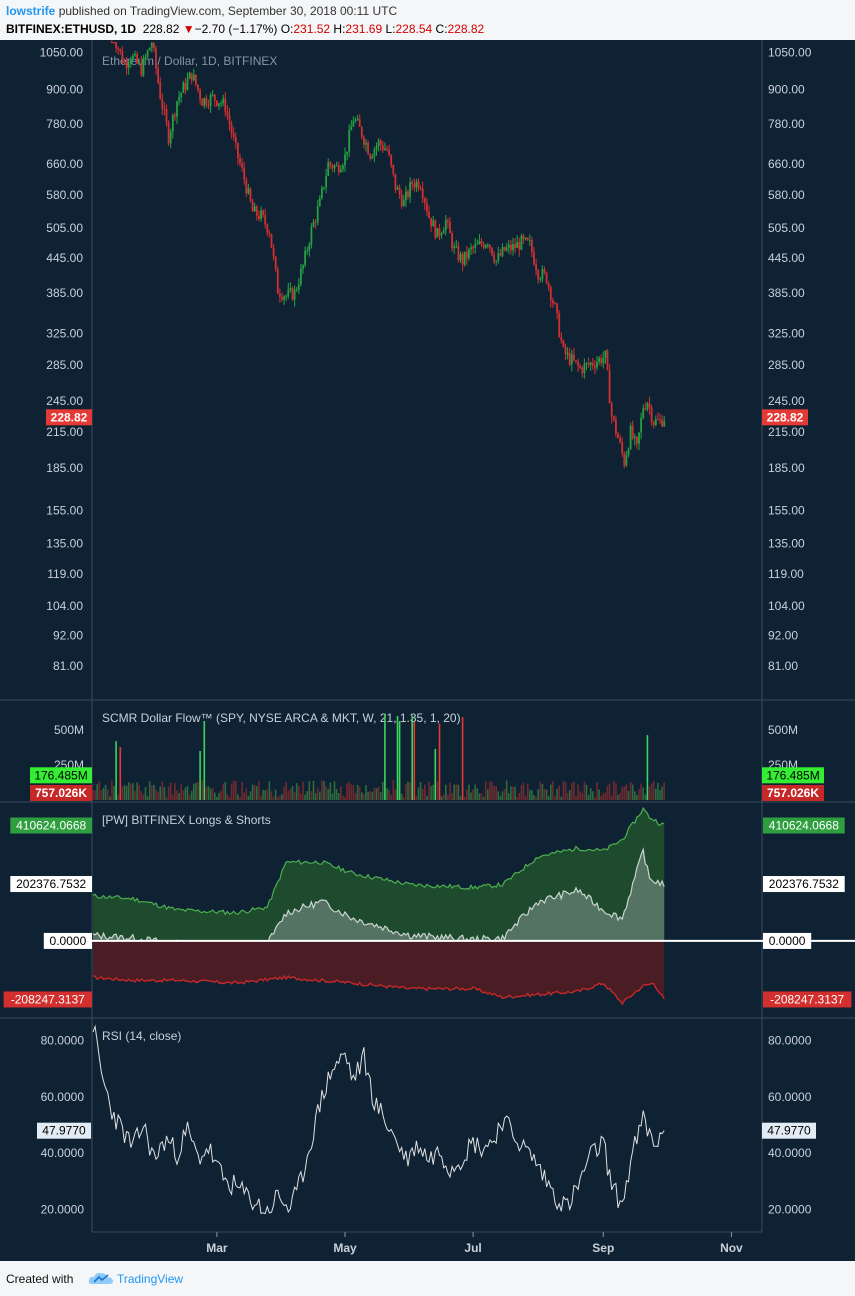  I want to click on price-axis-right-tick: 660.00, so click(786, 164).